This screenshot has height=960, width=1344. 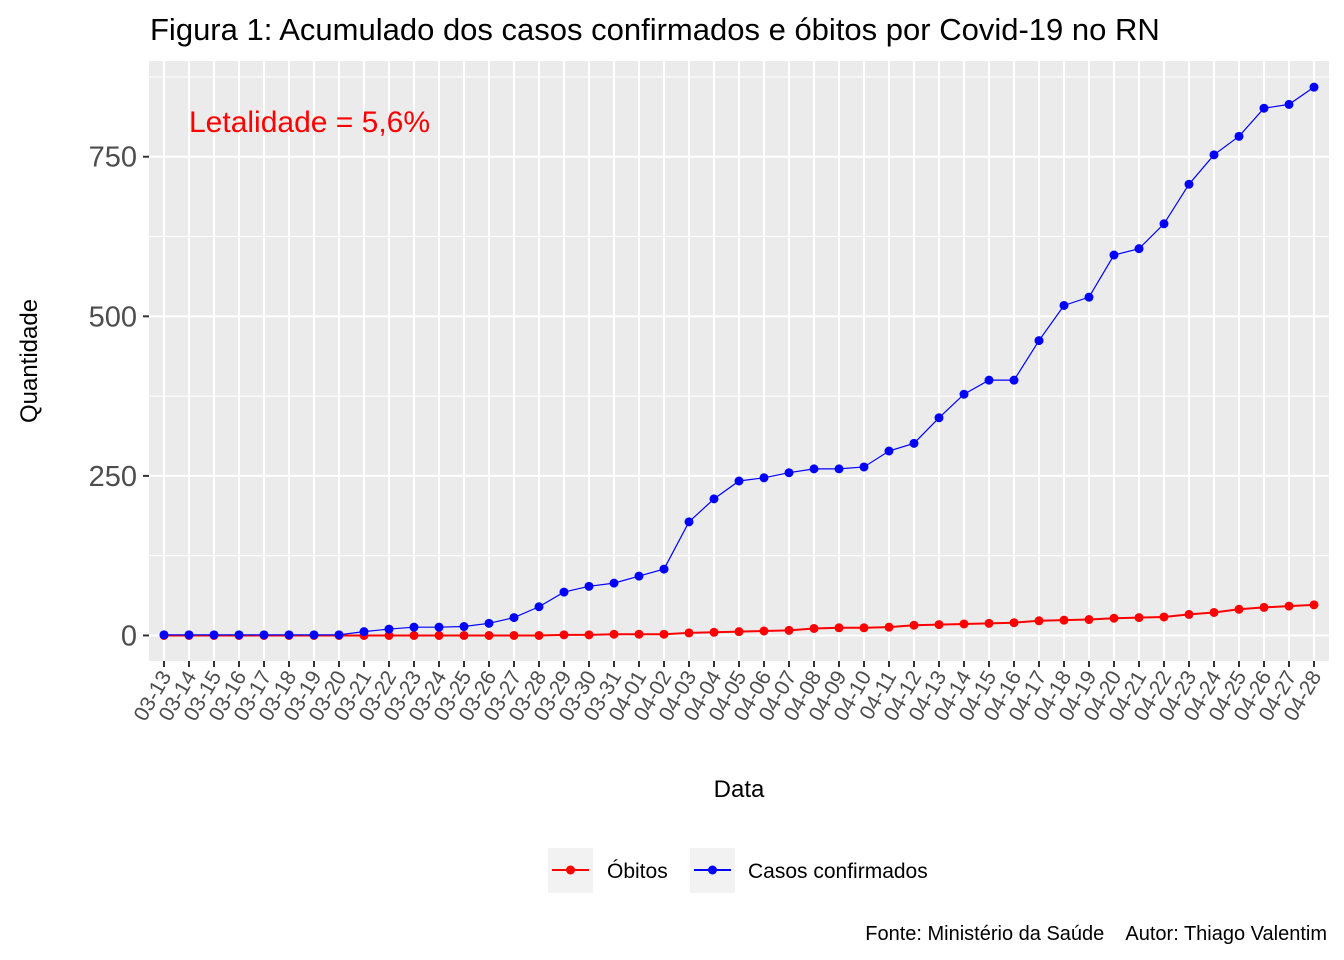 What do you see at coordinates (739, 789) in the screenshot?
I see `x-axis-title: Data` at bounding box center [739, 789].